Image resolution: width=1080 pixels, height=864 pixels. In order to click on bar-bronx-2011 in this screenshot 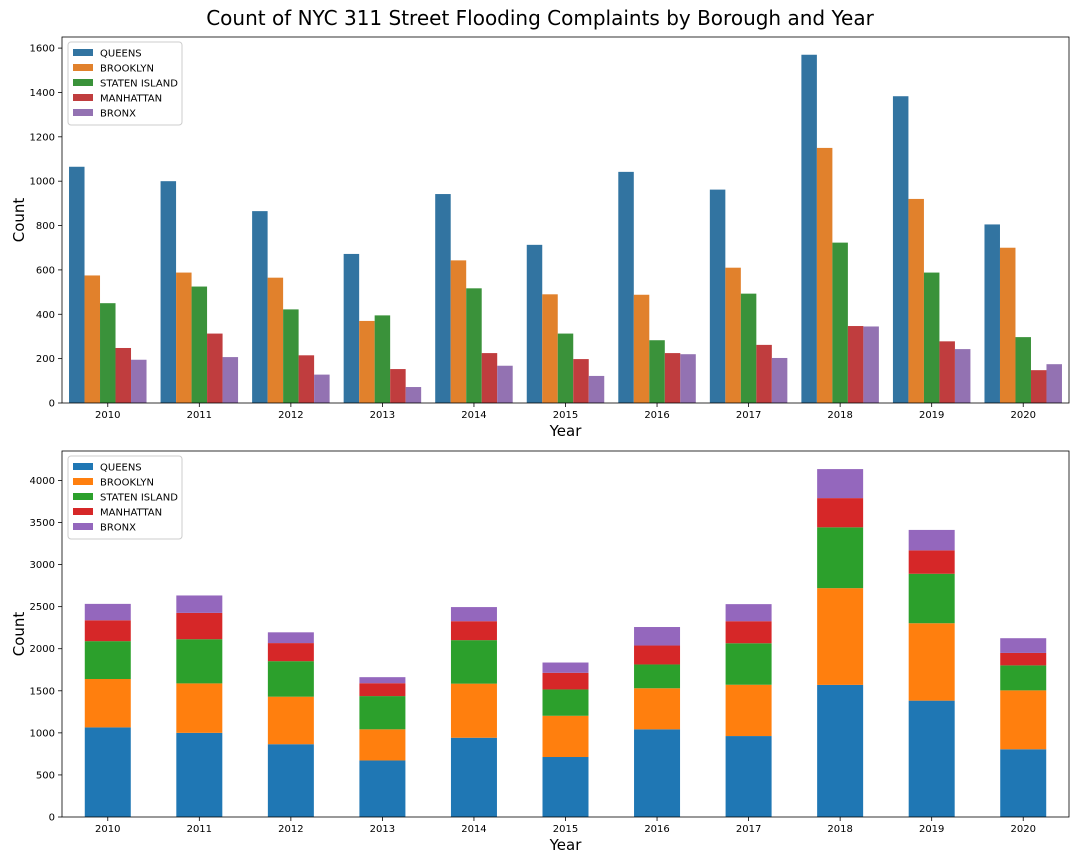, I will do `click(230, 380)`.